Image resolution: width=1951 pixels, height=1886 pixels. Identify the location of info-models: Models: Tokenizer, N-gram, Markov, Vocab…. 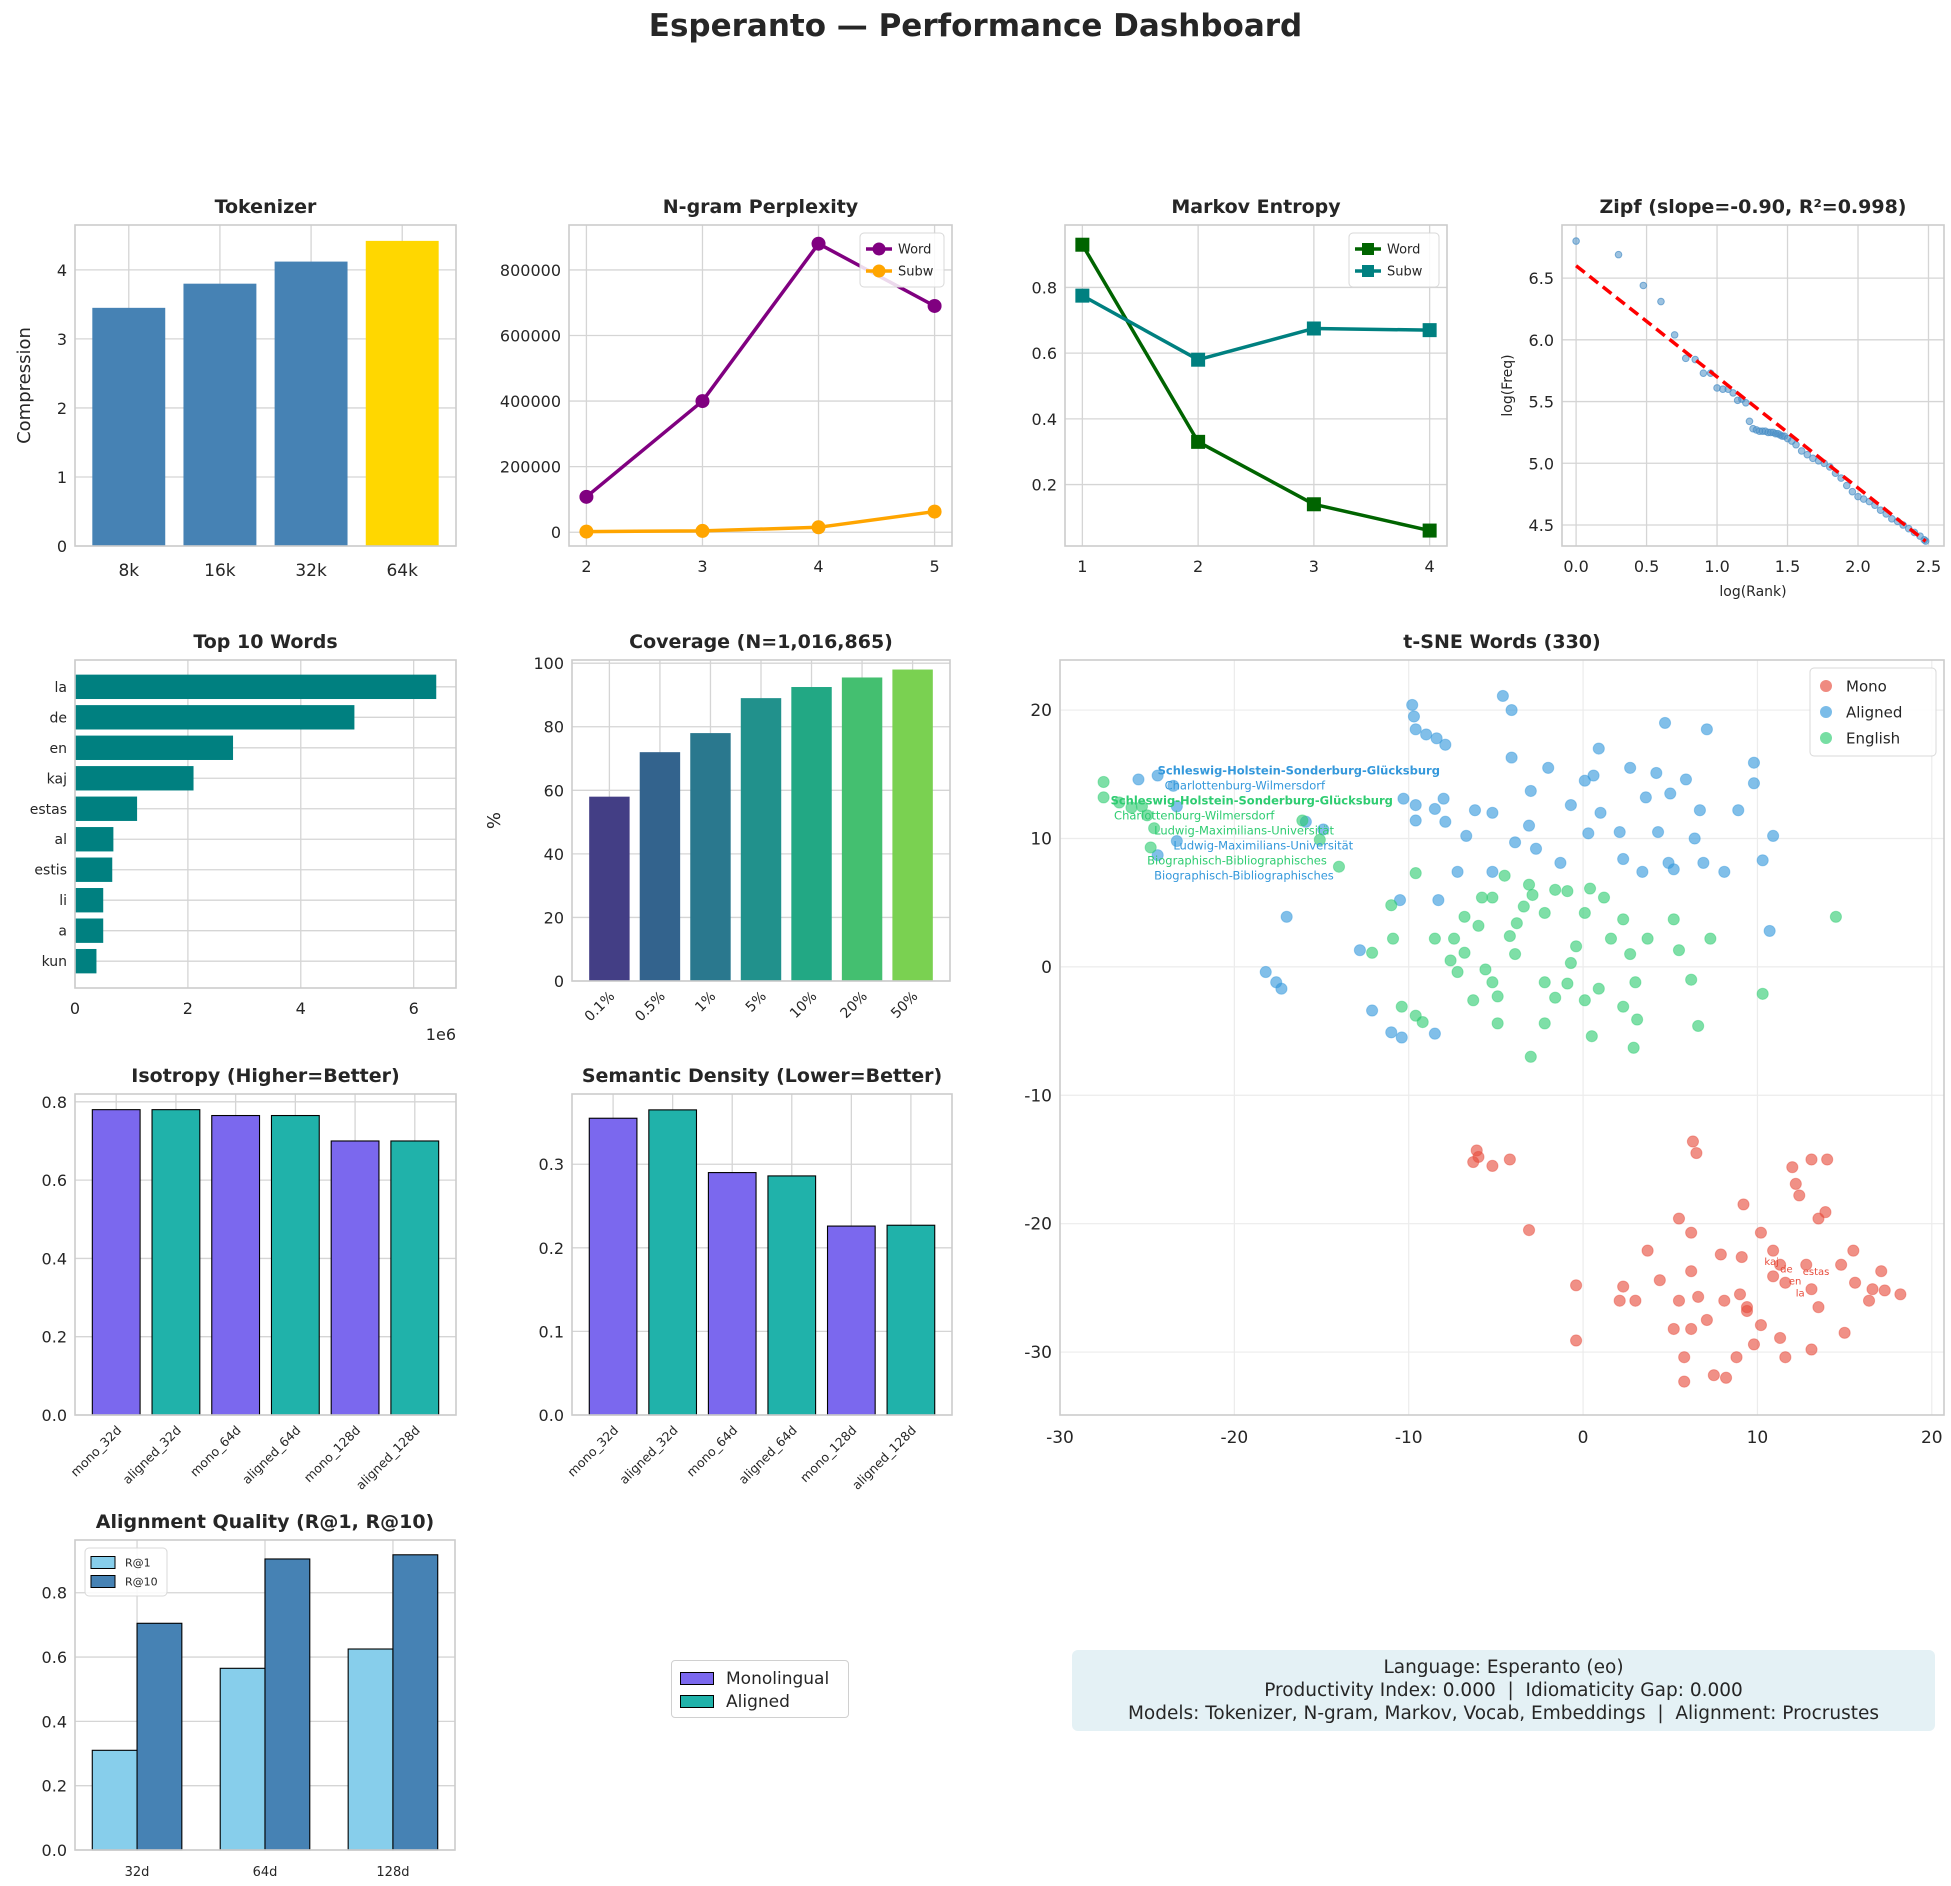
(1503, 1713).